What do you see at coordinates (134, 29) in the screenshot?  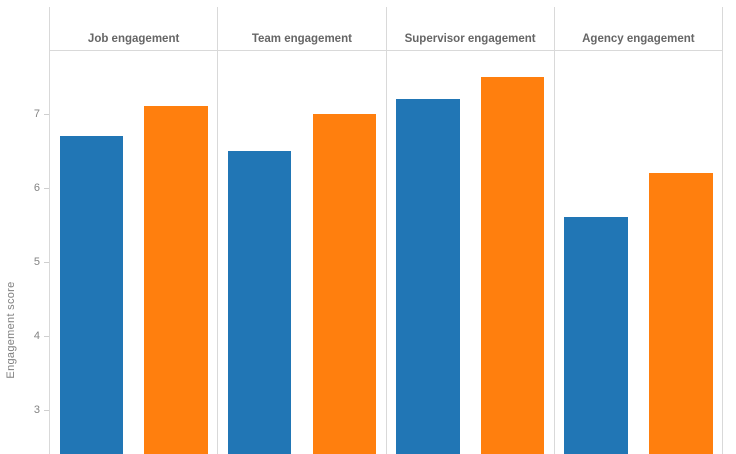 I see `facet-title: Job engagement` at bounding box center [134, 29].